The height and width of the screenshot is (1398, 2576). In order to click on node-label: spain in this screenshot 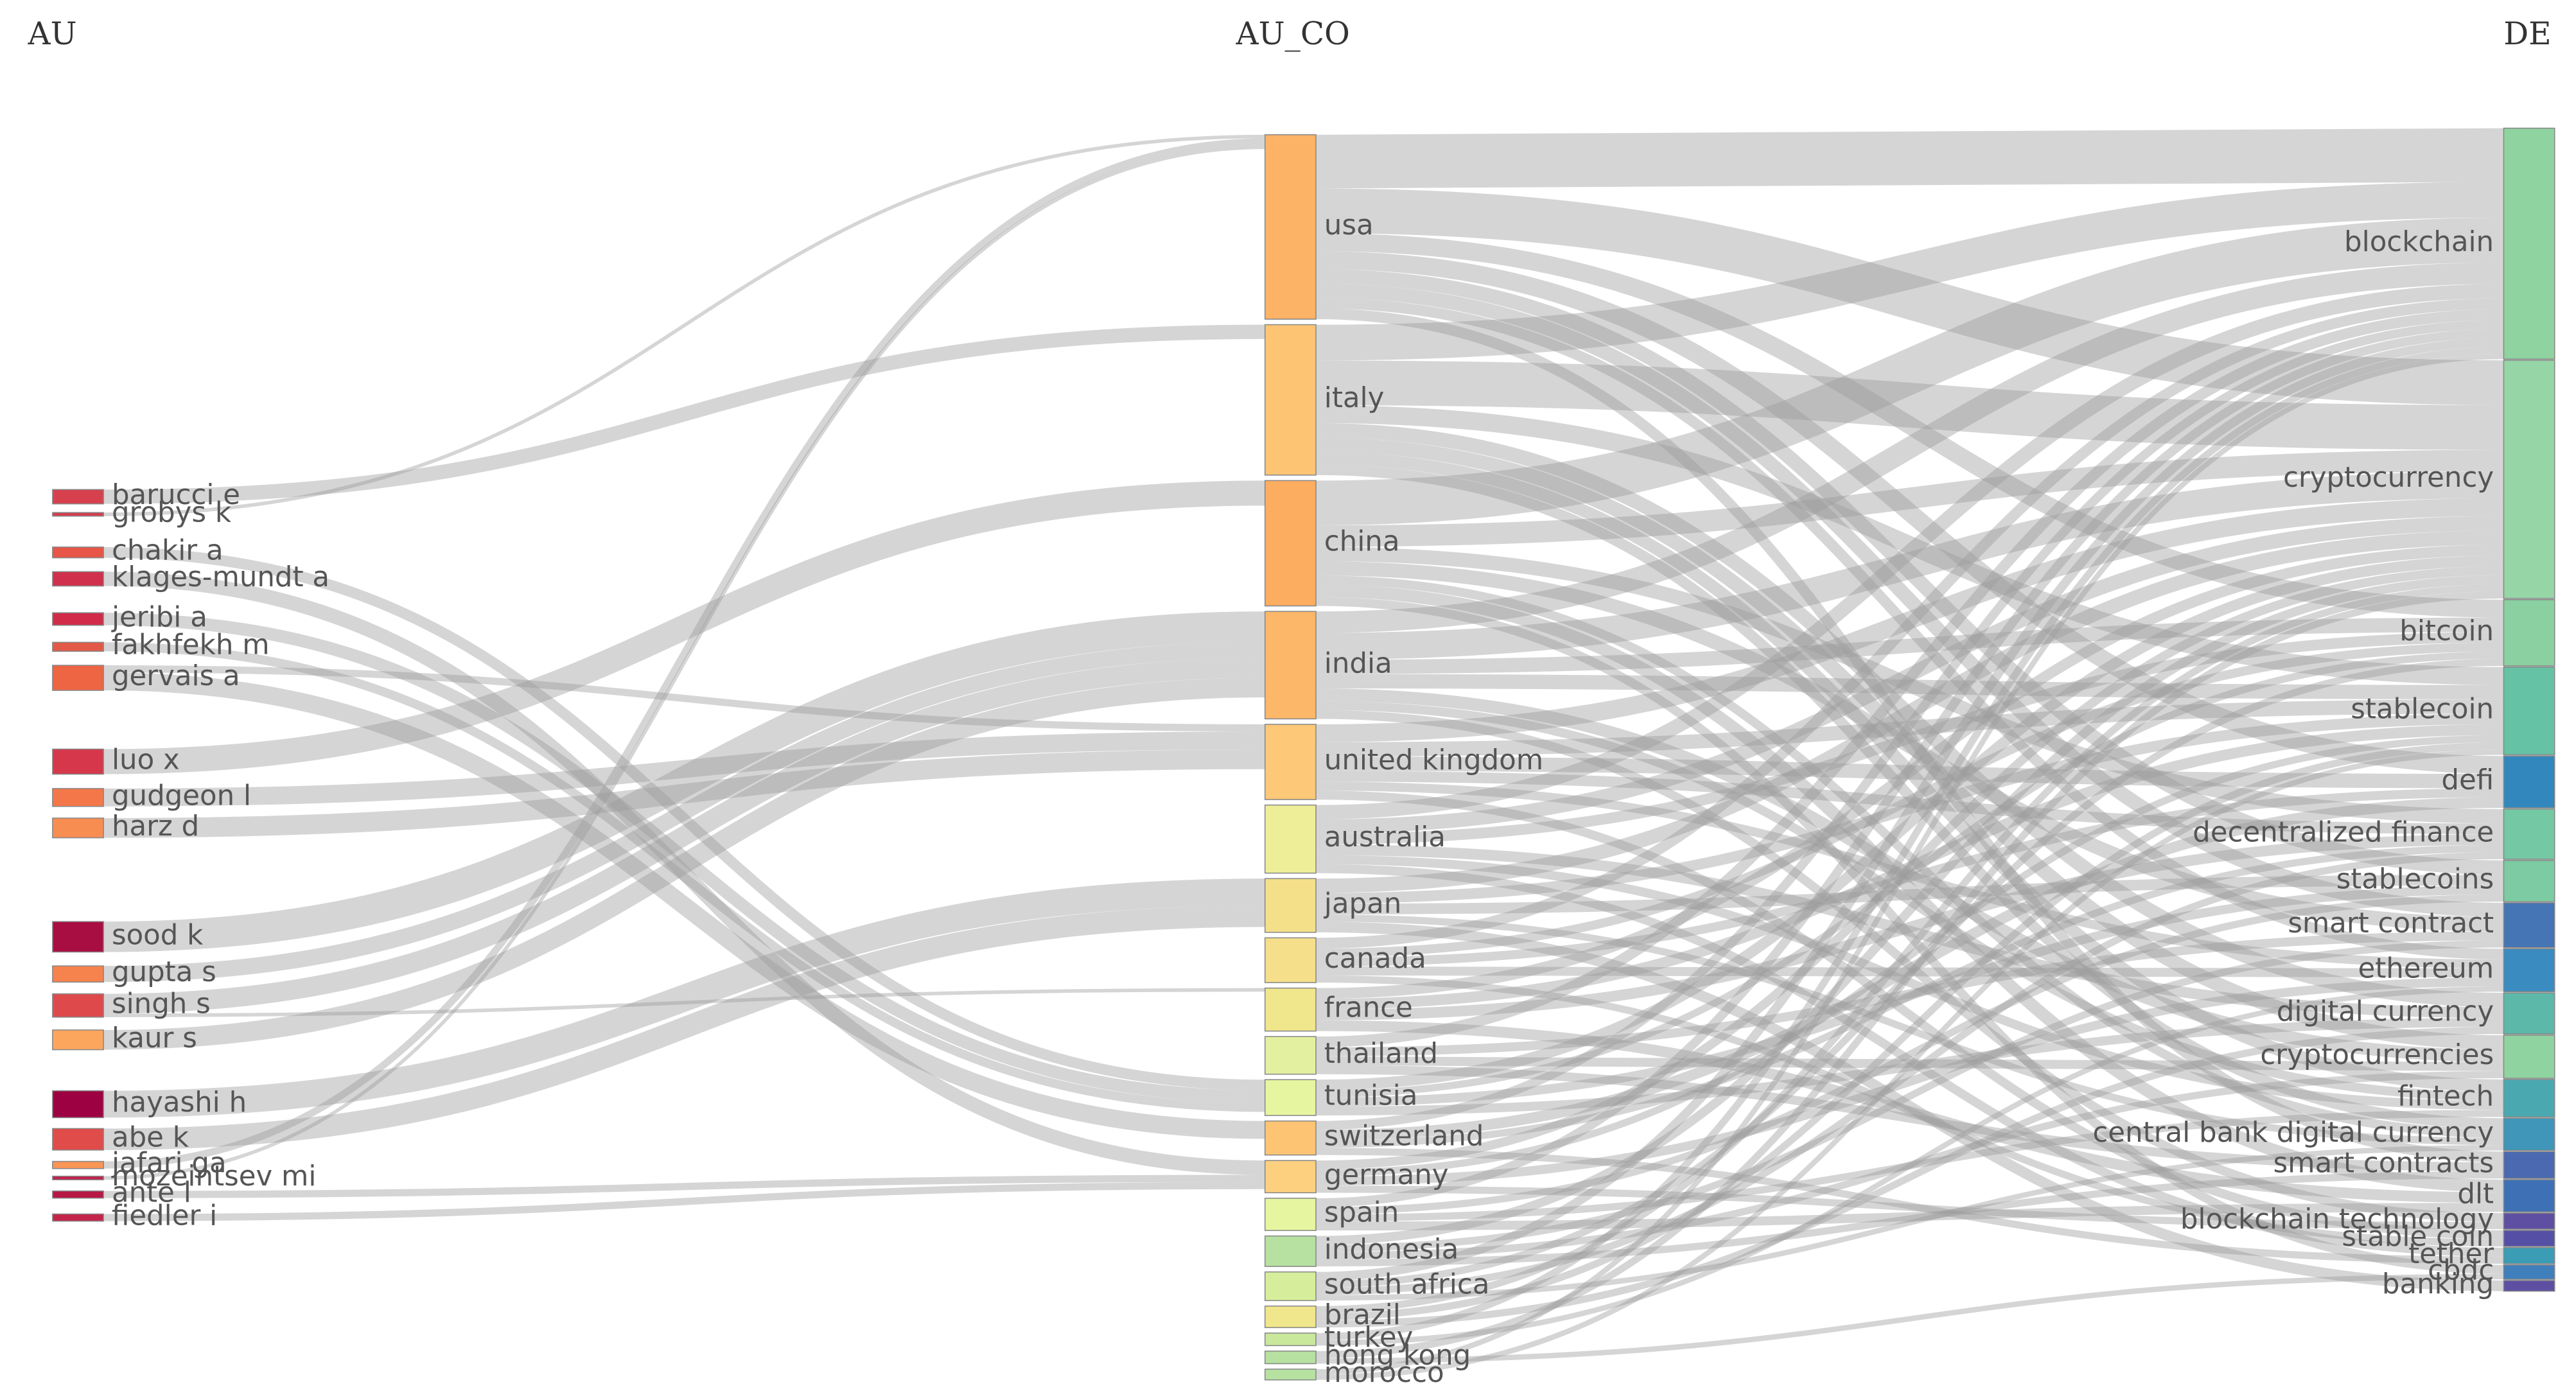, I will do `click(1361, 1213)`.